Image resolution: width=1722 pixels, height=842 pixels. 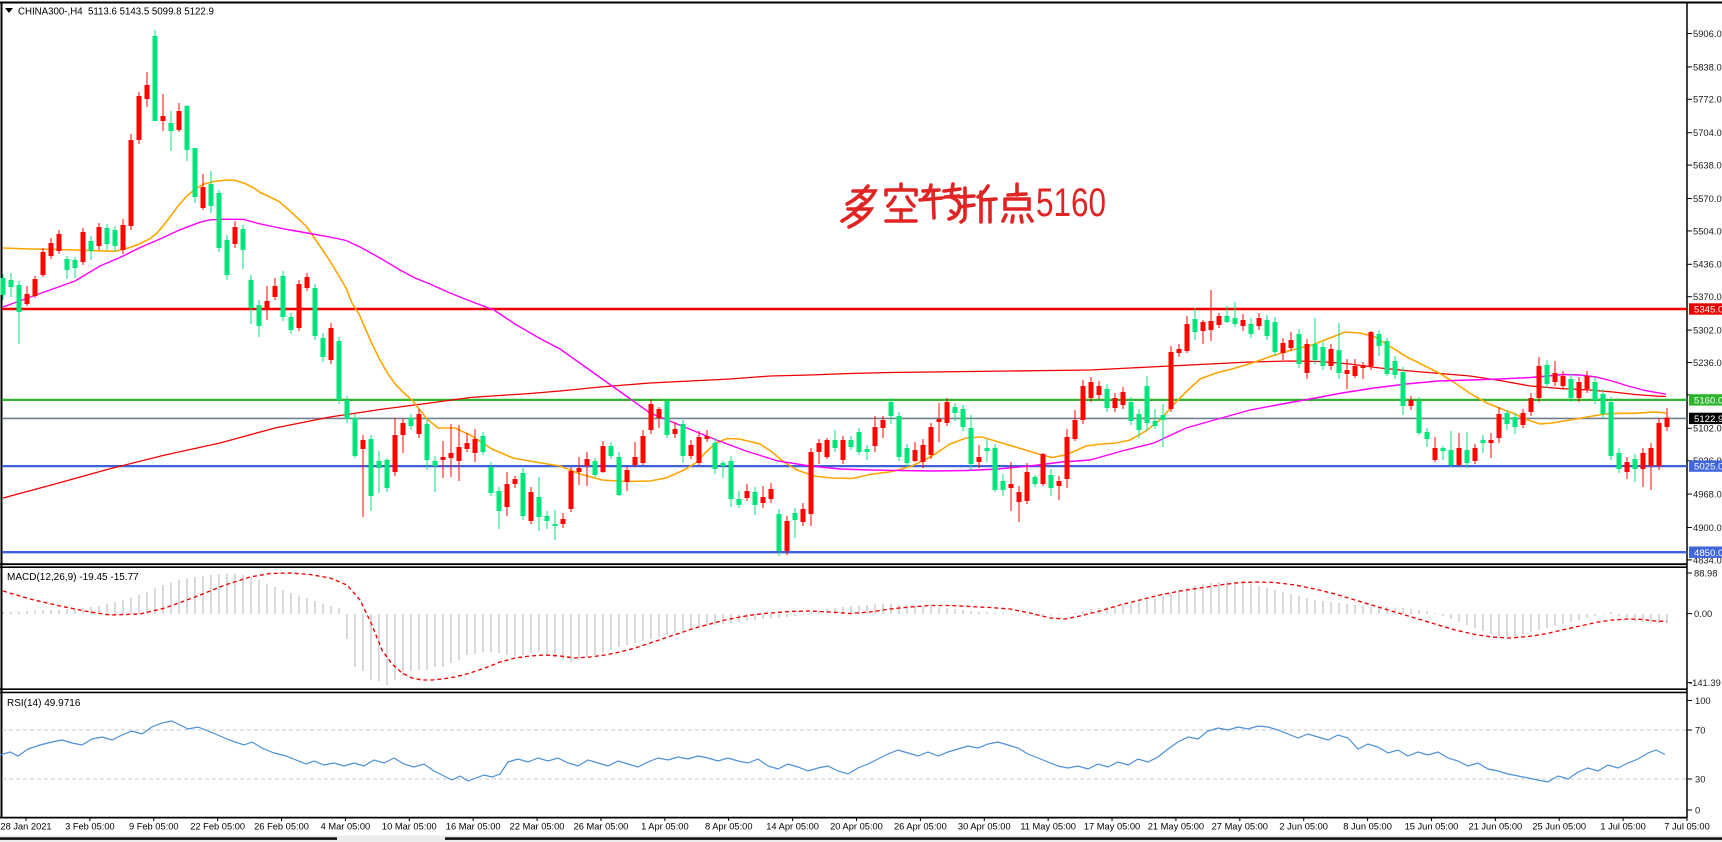 I want to click on svg-text: 26 Mar 05:00, so click(x=601, y=827).